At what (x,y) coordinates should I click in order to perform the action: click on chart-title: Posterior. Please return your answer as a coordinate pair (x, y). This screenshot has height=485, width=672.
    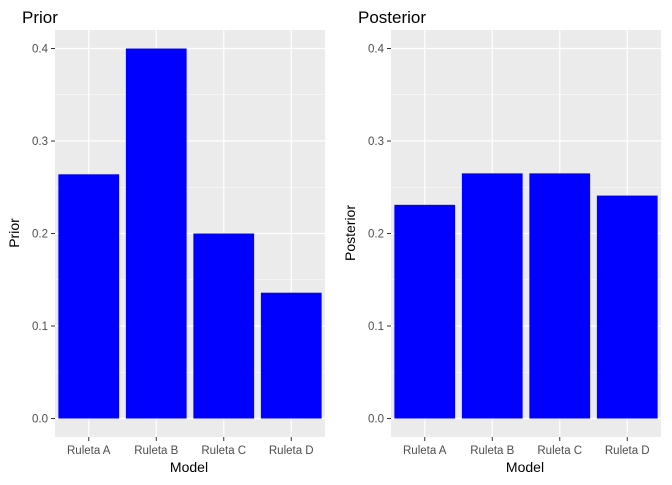
    Looking at the image, I should click on (392, 17).